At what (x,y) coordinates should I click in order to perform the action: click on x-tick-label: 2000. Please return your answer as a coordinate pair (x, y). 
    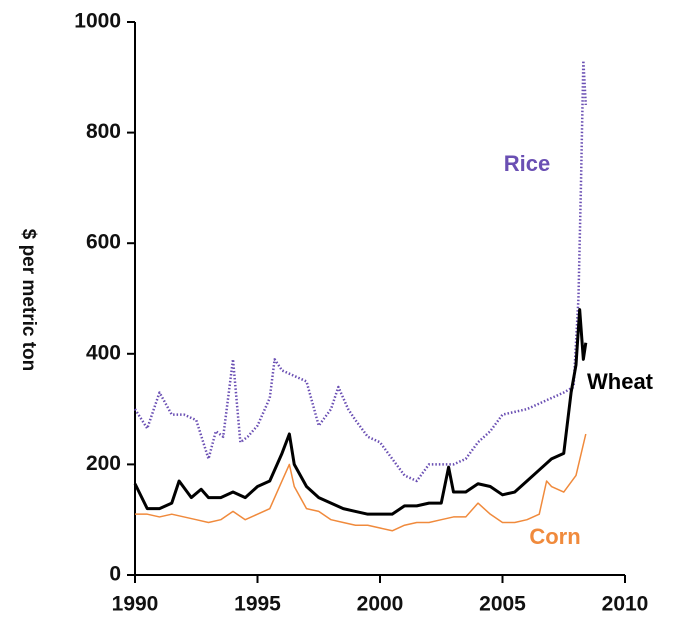
    Looking at the image, I should click on (380, 604).